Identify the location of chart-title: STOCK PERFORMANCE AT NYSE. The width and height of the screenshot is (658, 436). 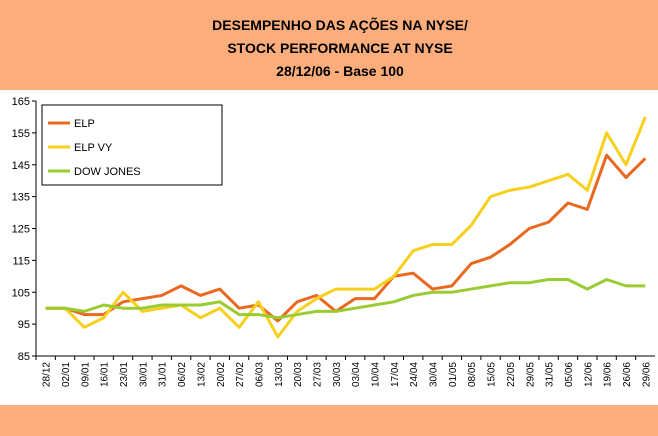
(339, 48).